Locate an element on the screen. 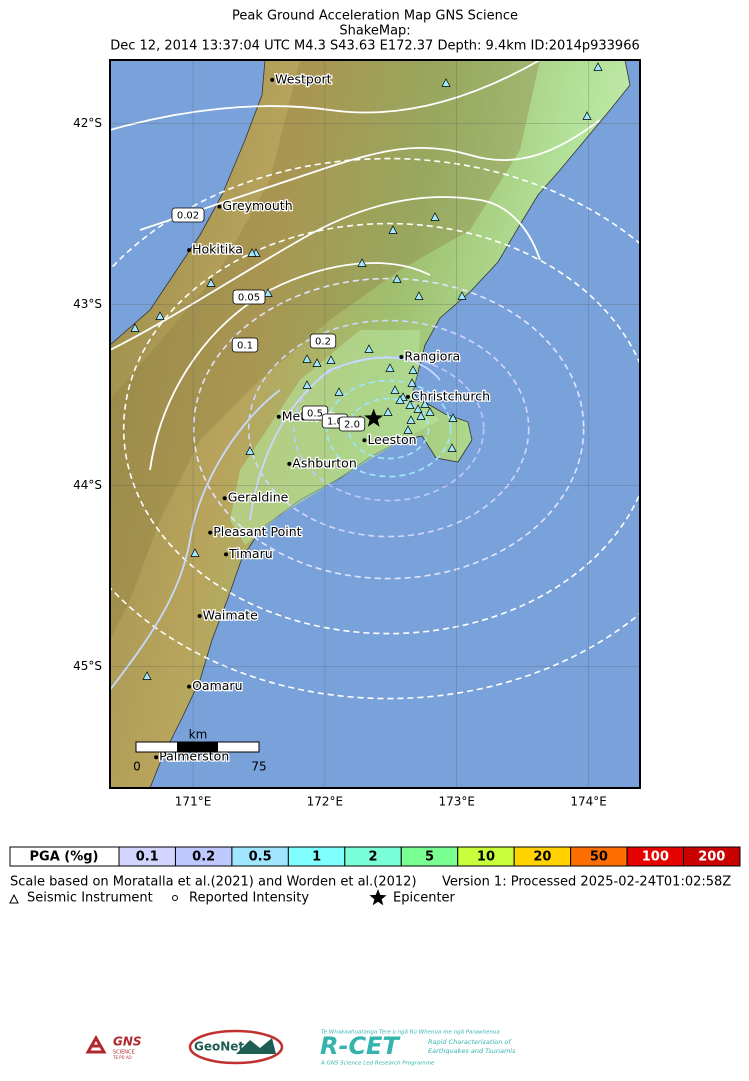 This screenshot has width=749, height=1081. contour-label: 1.0 is located at coordinates (335, 422).